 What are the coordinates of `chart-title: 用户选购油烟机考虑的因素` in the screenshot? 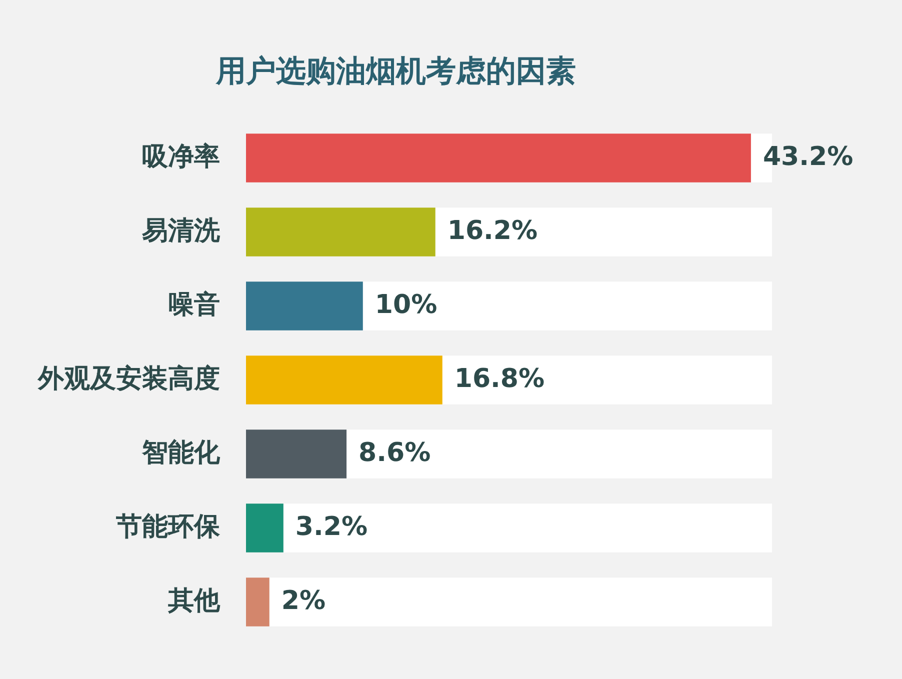 It's located at (395, 71).